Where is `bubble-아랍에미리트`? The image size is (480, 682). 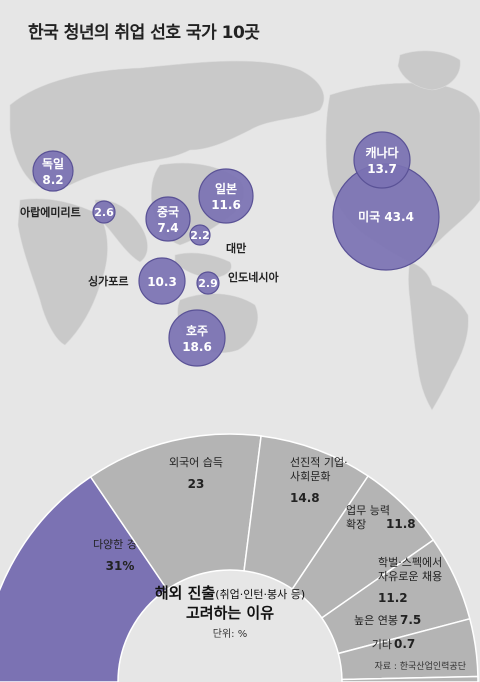
bubble-아랍에미리트 is located at coordinates (104, 212).